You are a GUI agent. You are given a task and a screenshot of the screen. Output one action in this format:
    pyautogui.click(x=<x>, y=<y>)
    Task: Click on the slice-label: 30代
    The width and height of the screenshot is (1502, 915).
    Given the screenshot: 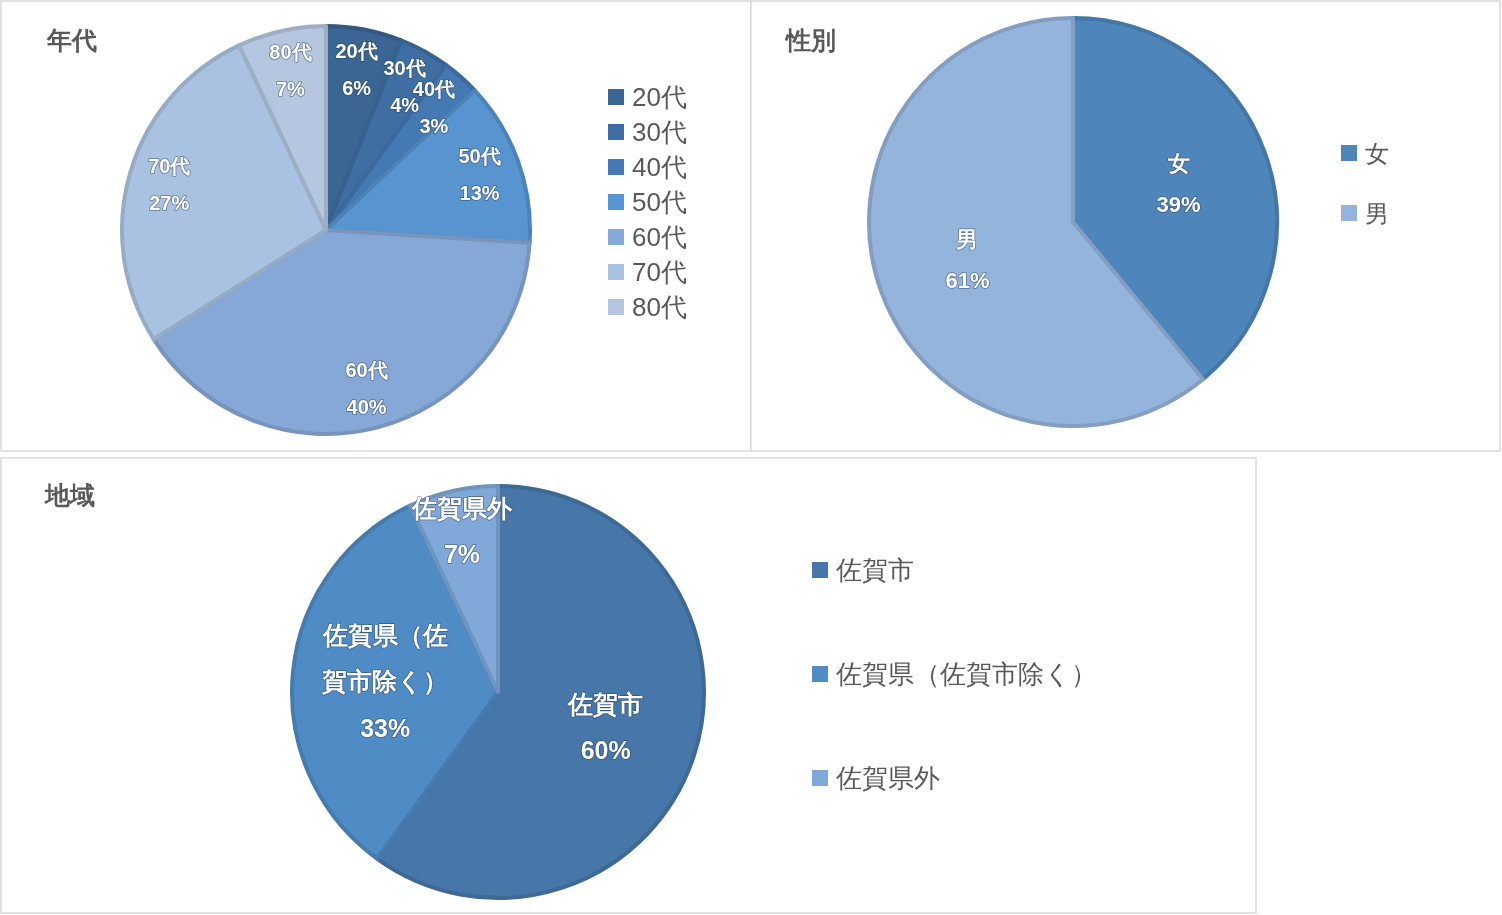 What is the action you would take?
    pyautogui.click(x=404, y=68)
    